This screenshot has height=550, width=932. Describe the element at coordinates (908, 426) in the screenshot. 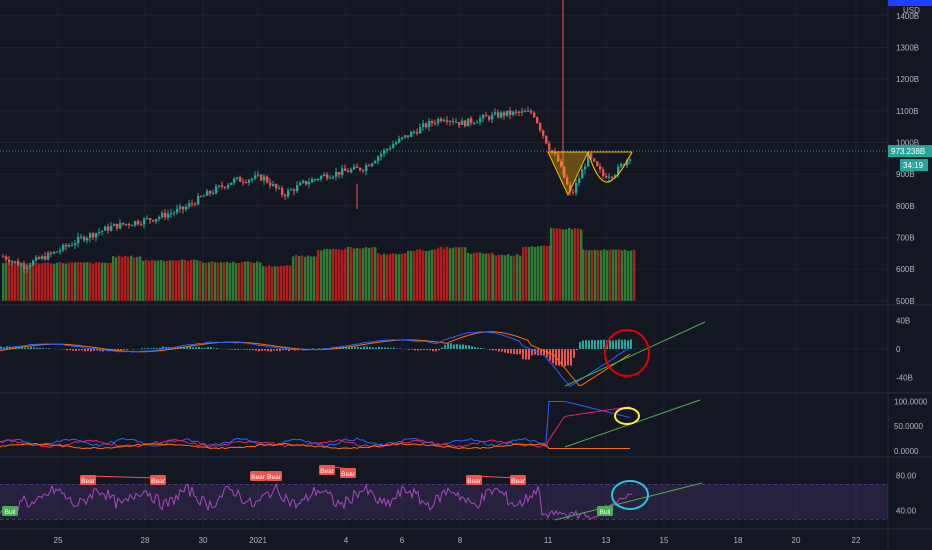

I see `dmi-tick-label: 50.0000` at that location.